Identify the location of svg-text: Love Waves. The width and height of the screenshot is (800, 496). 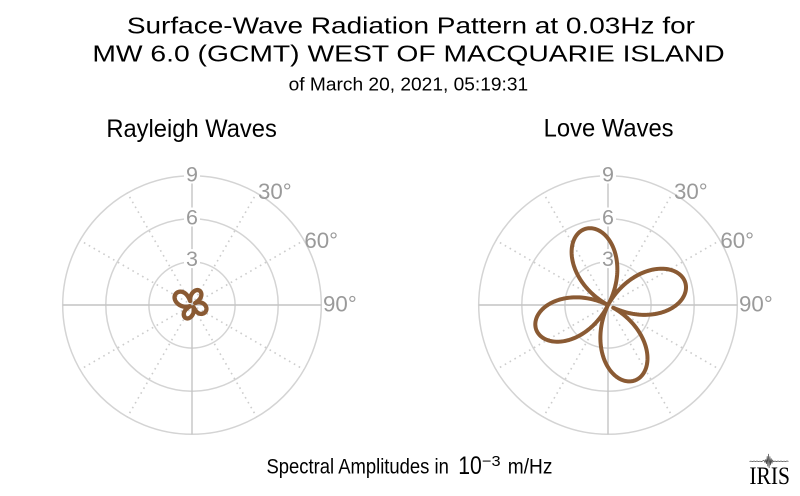
(609, 129).